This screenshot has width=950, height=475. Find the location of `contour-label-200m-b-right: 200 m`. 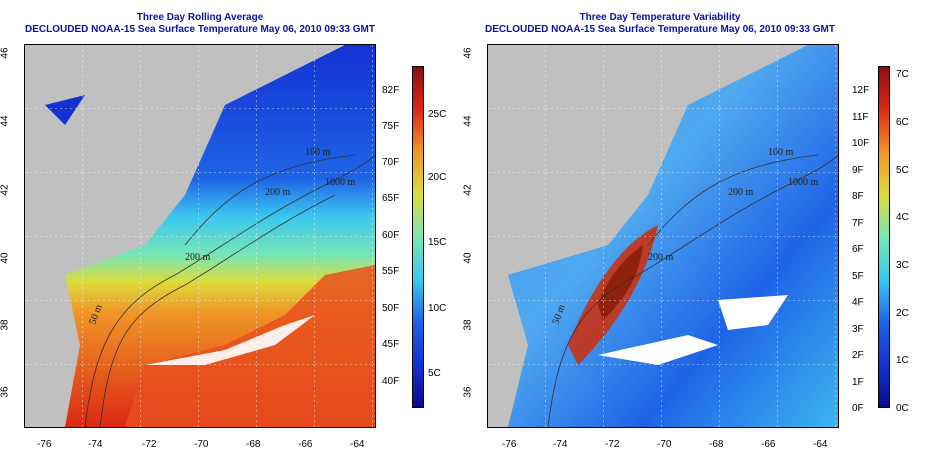

contour-label-200m-b-right: 200 m is located at coordinates (741, 192).